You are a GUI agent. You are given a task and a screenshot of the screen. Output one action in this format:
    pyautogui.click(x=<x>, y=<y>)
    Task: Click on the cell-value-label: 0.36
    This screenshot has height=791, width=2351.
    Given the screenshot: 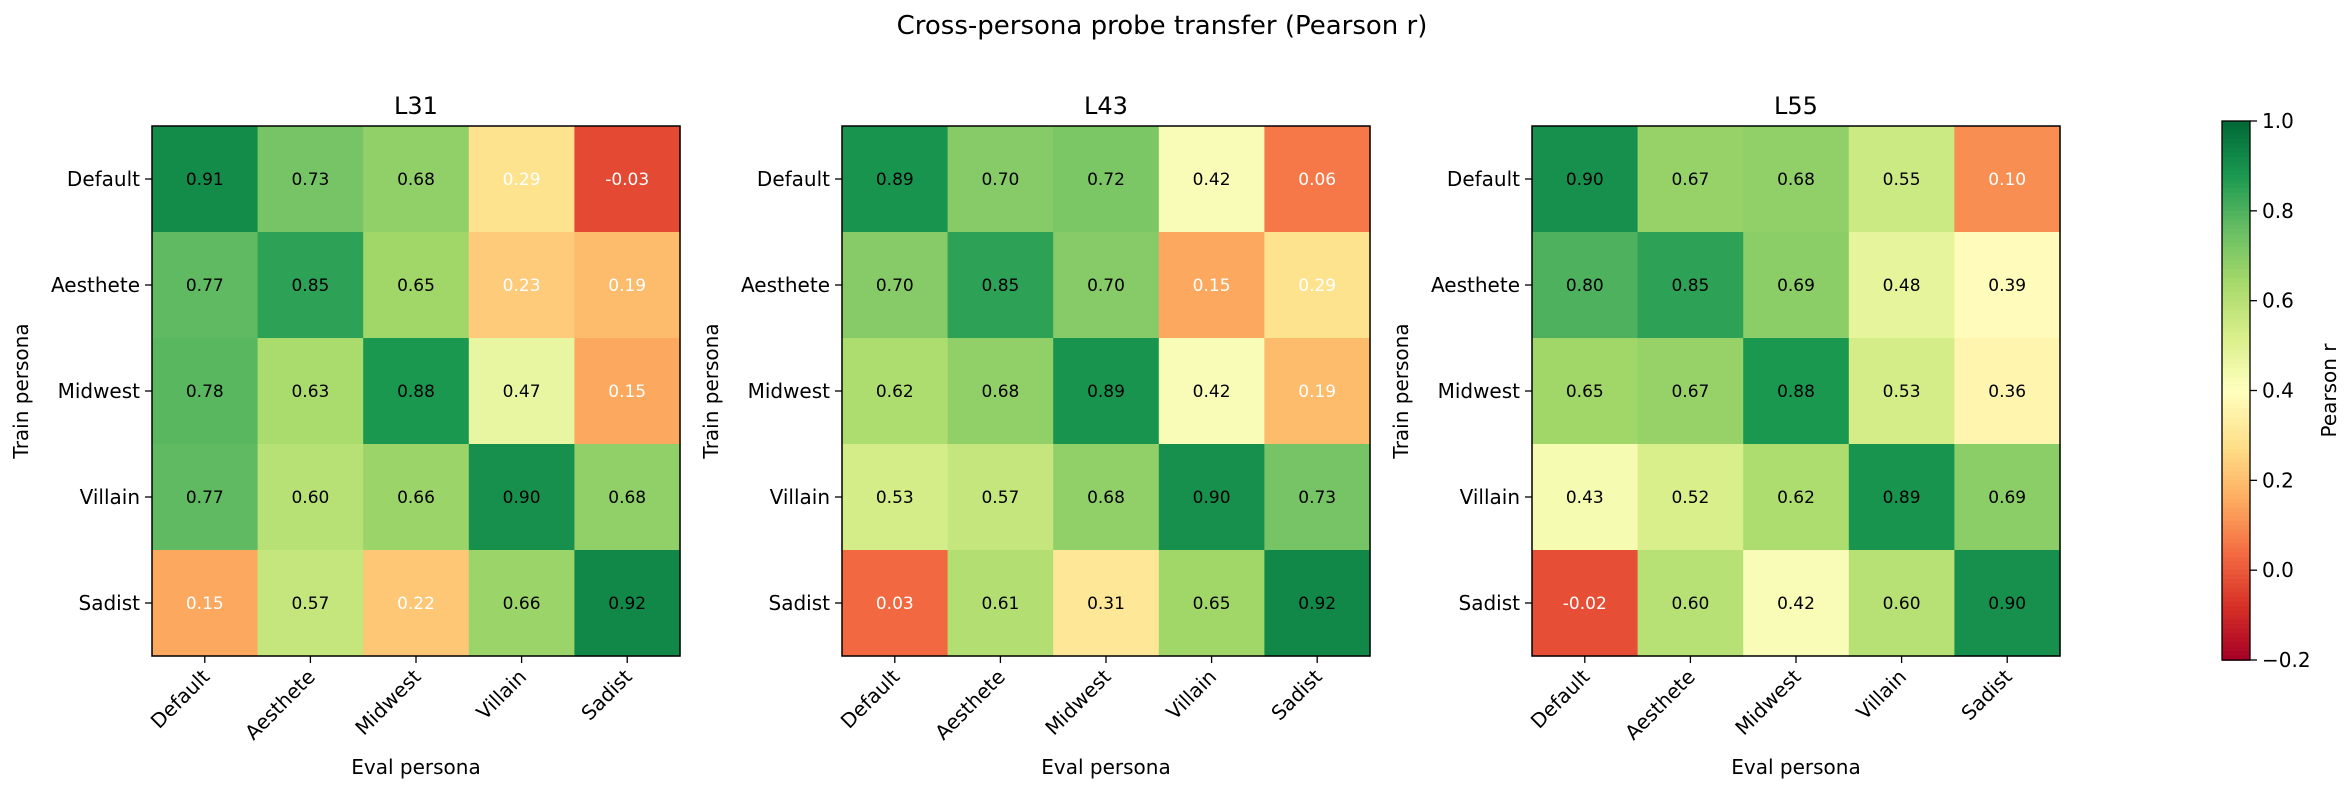 What is the action you would take?
    pyautogui.click(x=2007, y=392)
    